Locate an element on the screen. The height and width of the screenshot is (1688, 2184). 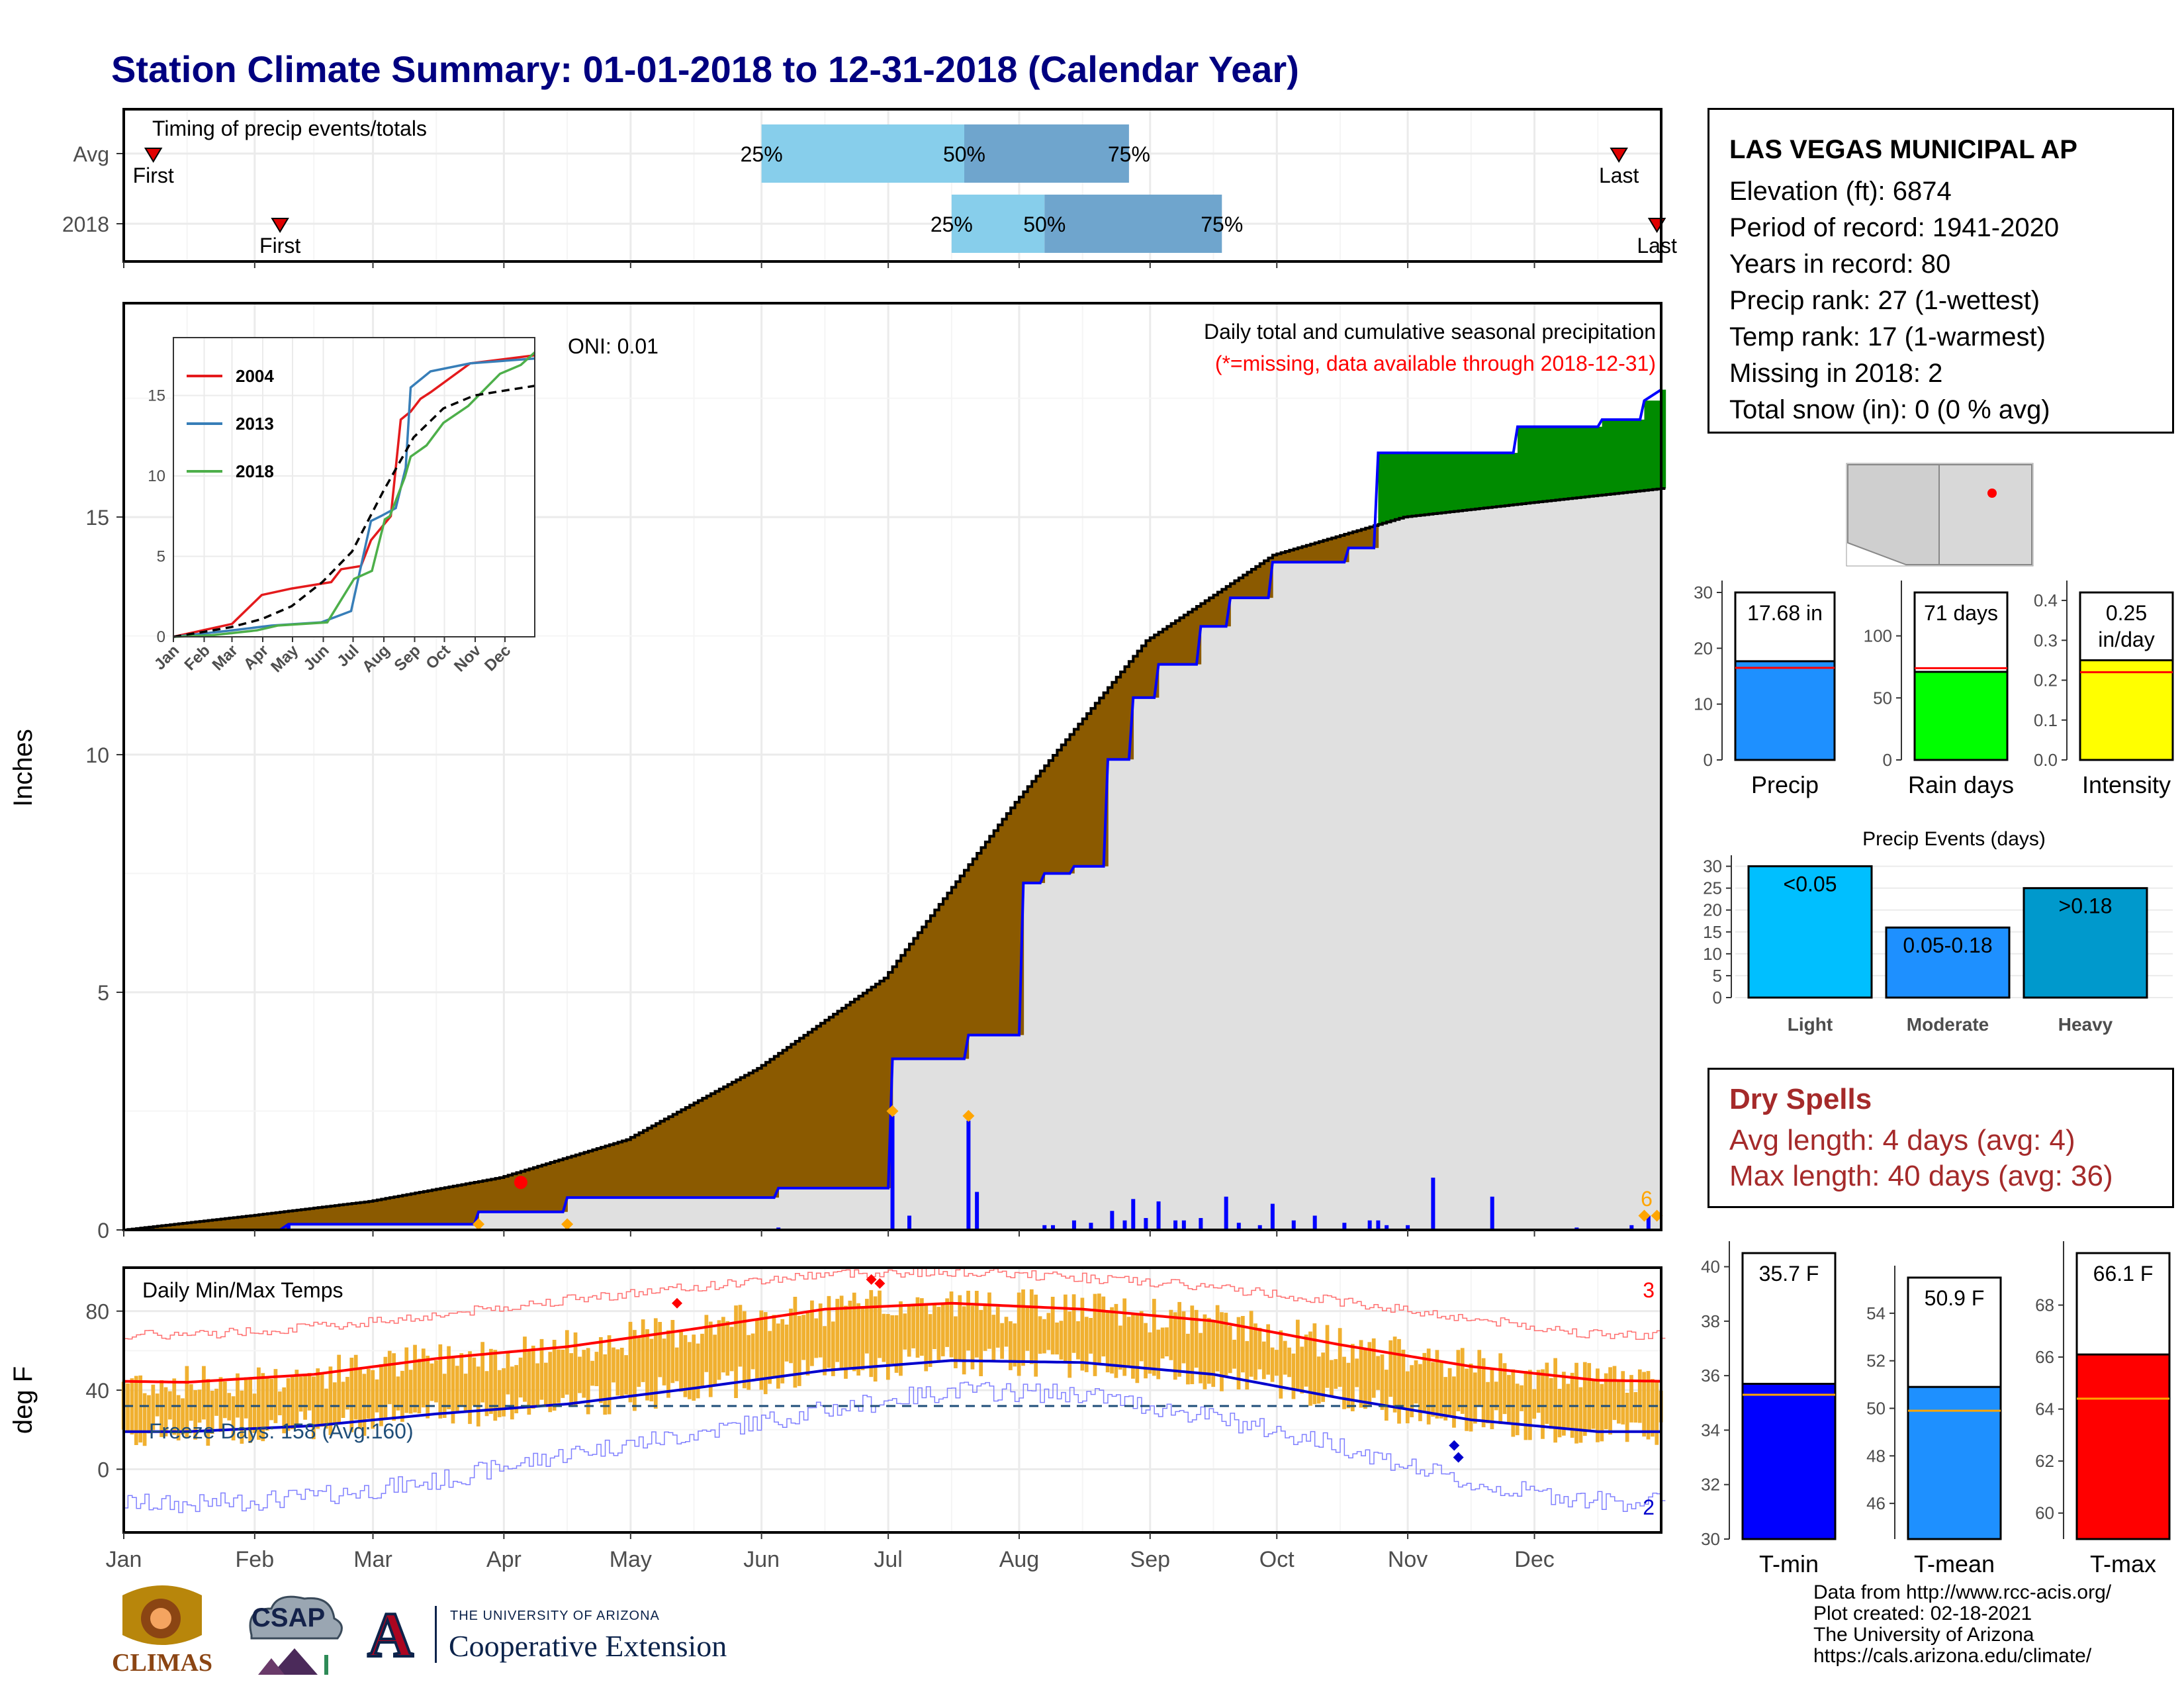
inset-border is located at coordinates (354, 487).